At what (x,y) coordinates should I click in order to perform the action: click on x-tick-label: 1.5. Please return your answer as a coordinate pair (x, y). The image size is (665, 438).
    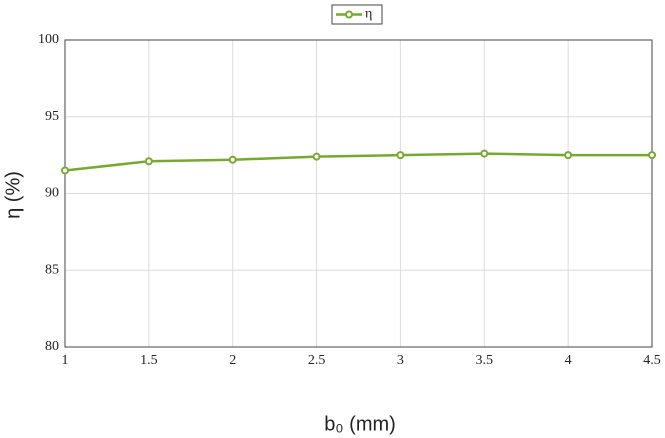
    Looking at the image, I should click on (149, 360).